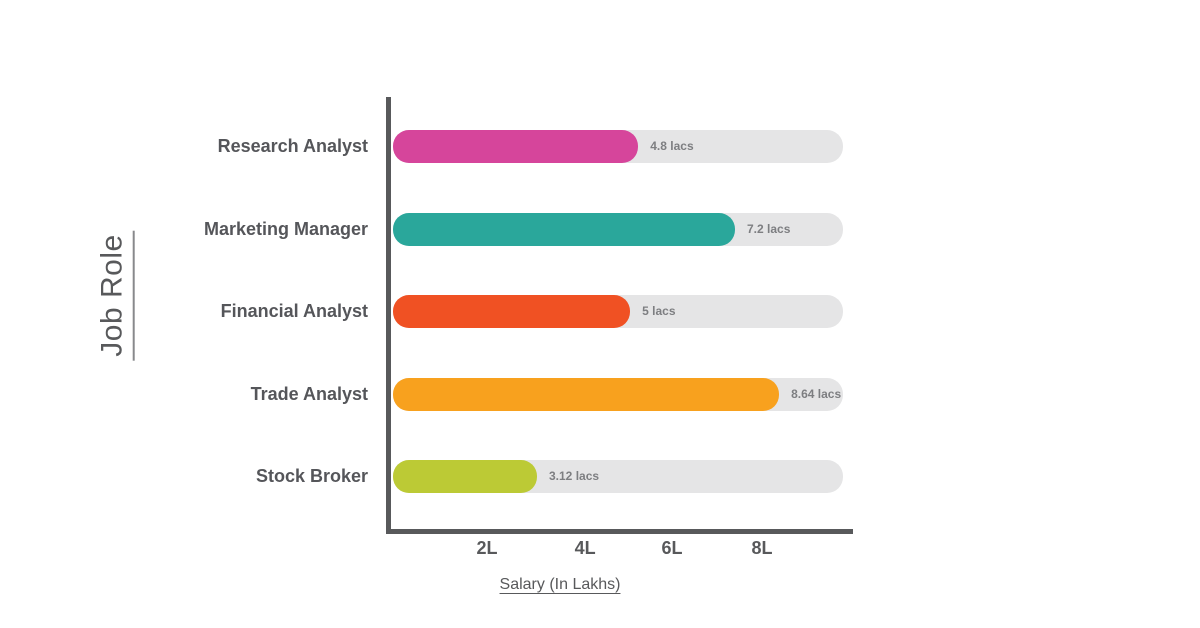 The image size is (1200, 628). Describe the element at coordinates (285, 228) in the screenshot. I see `bar-category-label: Marketing Manager` at that location.